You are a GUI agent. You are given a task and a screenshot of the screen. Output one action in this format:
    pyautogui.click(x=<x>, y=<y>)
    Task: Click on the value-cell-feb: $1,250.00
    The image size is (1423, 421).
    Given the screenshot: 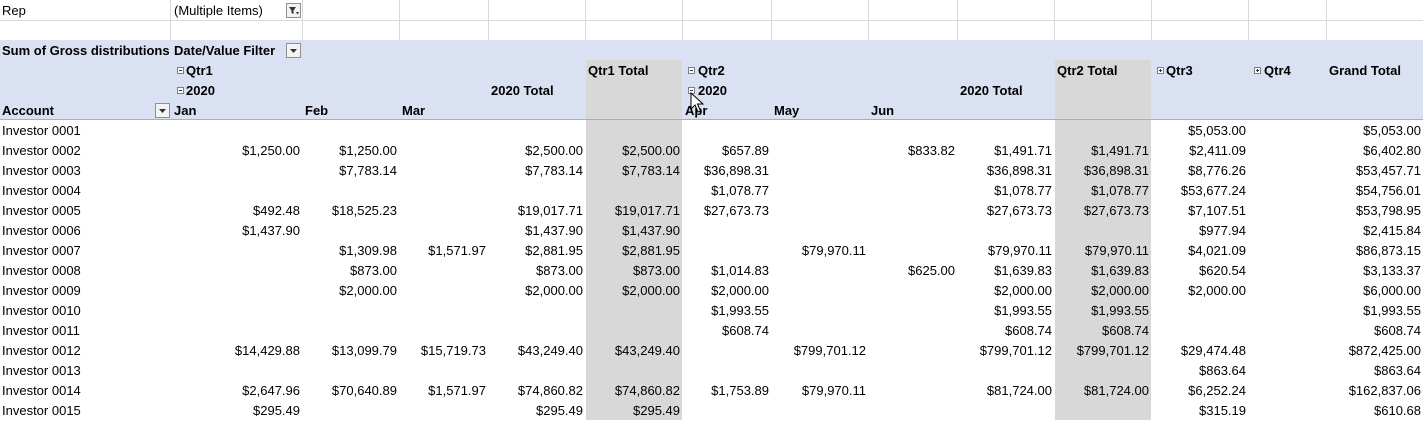 What is the action you would take?
    pyautogui.click(x=368, y=150)
    